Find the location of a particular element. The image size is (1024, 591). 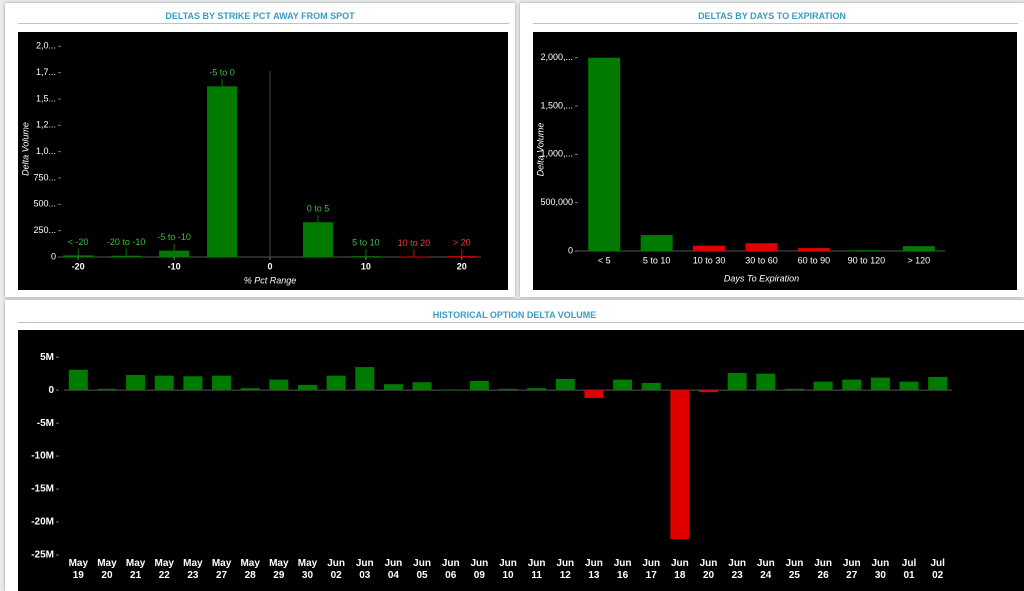

x-tick-label: < 5 is located at coordinates (604, 260).